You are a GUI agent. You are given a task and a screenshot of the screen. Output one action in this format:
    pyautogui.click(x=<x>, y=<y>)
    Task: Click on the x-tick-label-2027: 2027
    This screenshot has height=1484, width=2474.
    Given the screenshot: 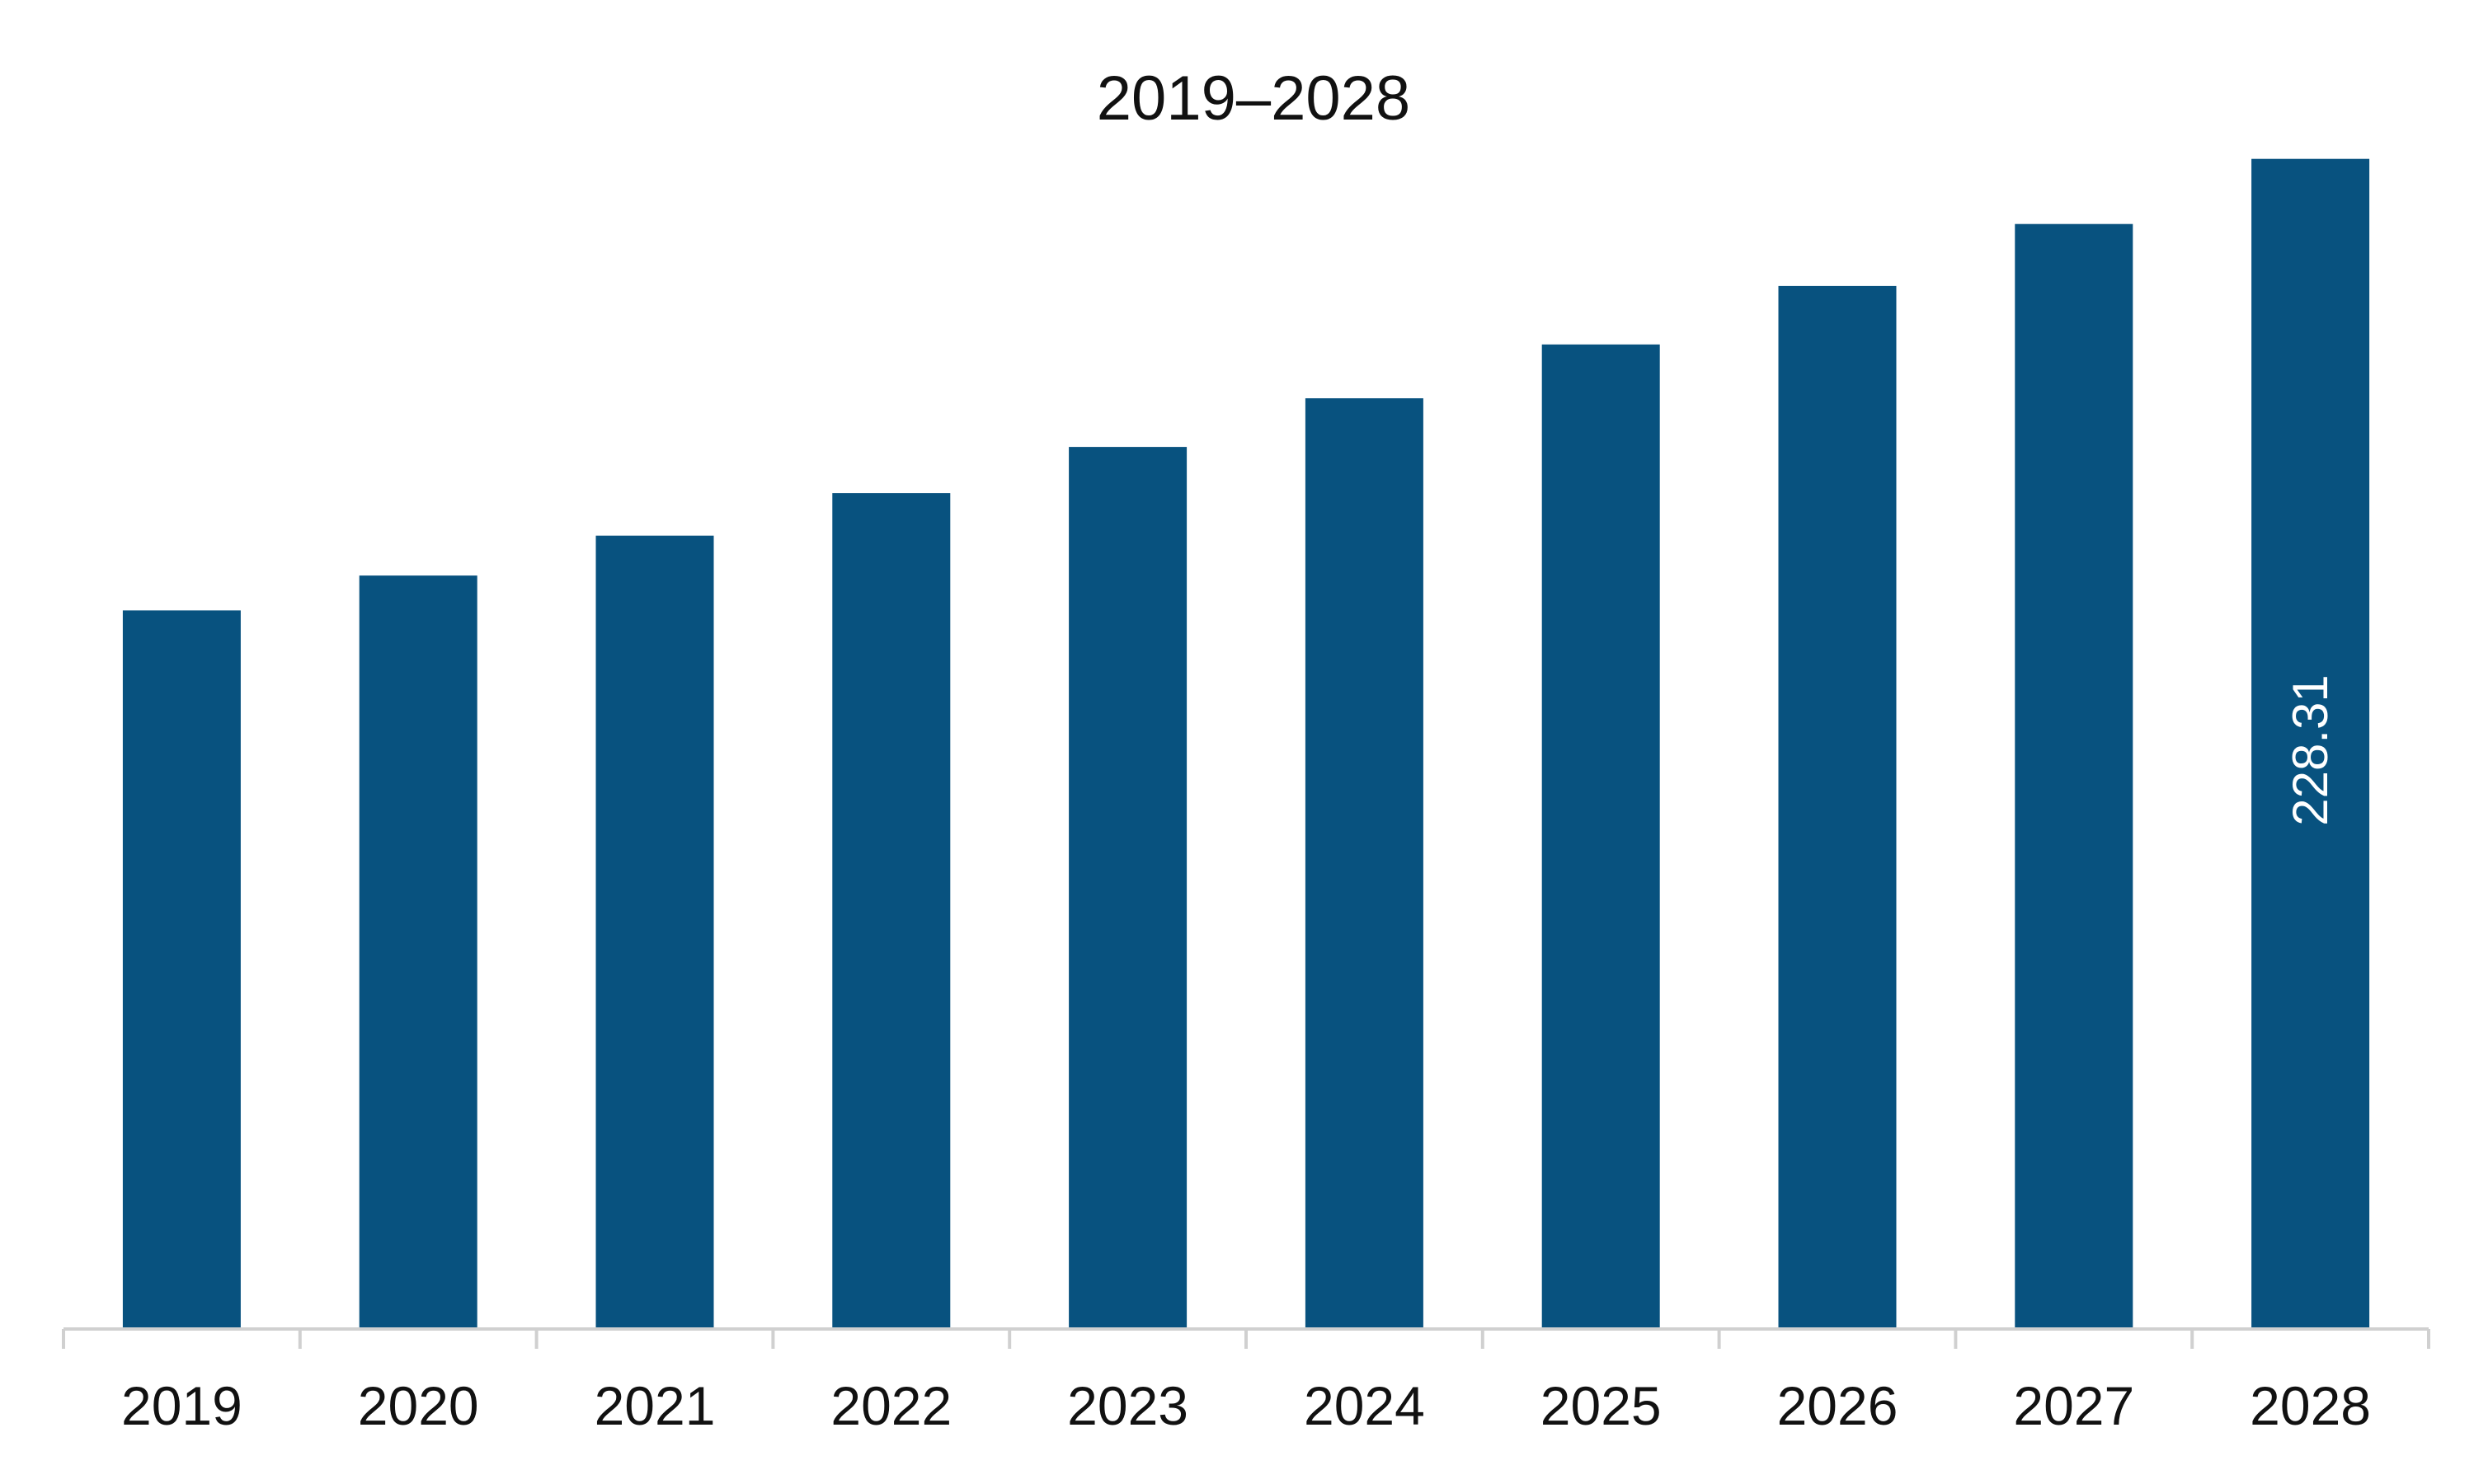 What is the action you would take?
    pyautogui.click(x=2073, y=1405)
    